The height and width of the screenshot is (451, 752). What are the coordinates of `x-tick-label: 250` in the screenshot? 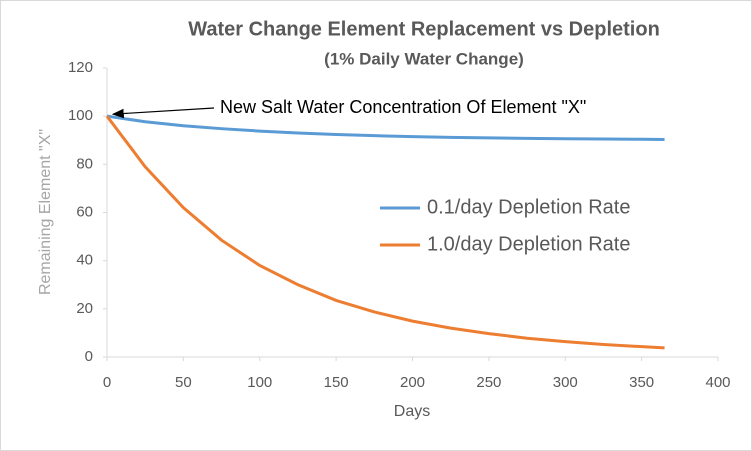 It's located at (488, 382).